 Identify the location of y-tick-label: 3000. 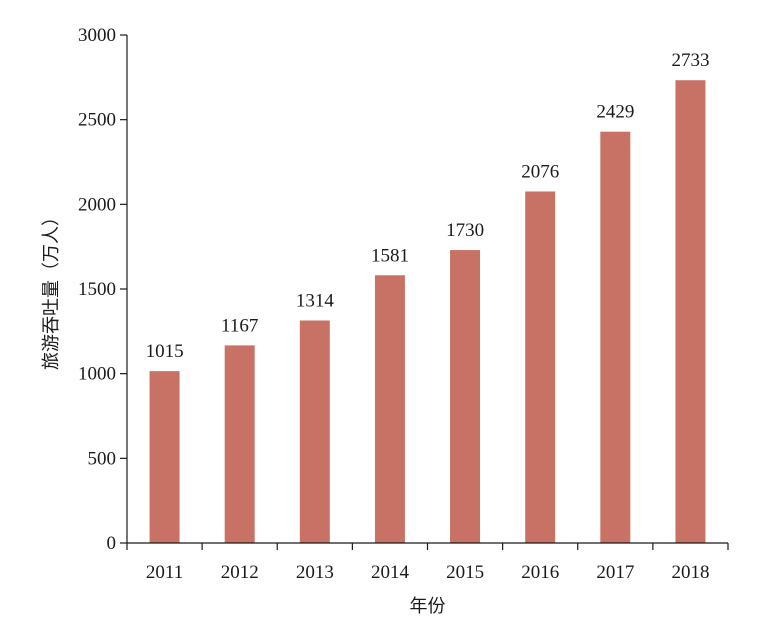
(97, 35).